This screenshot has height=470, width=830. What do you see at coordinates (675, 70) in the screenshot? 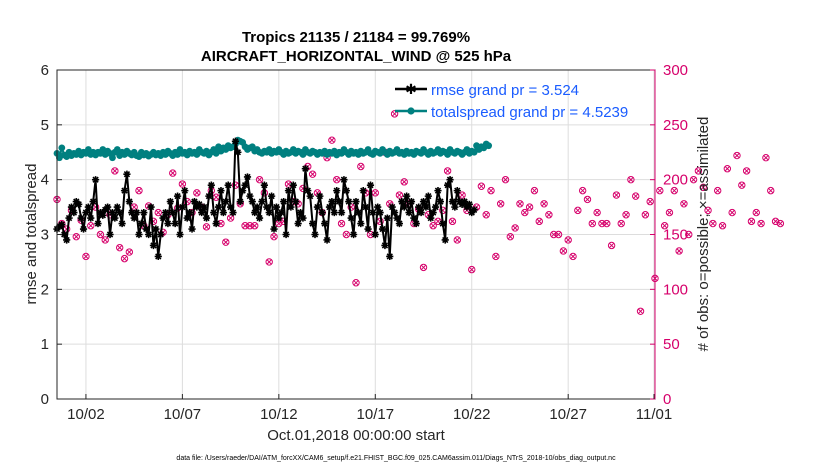
I see `y-tick-label-right: 300` at bounding box center [675, 70].